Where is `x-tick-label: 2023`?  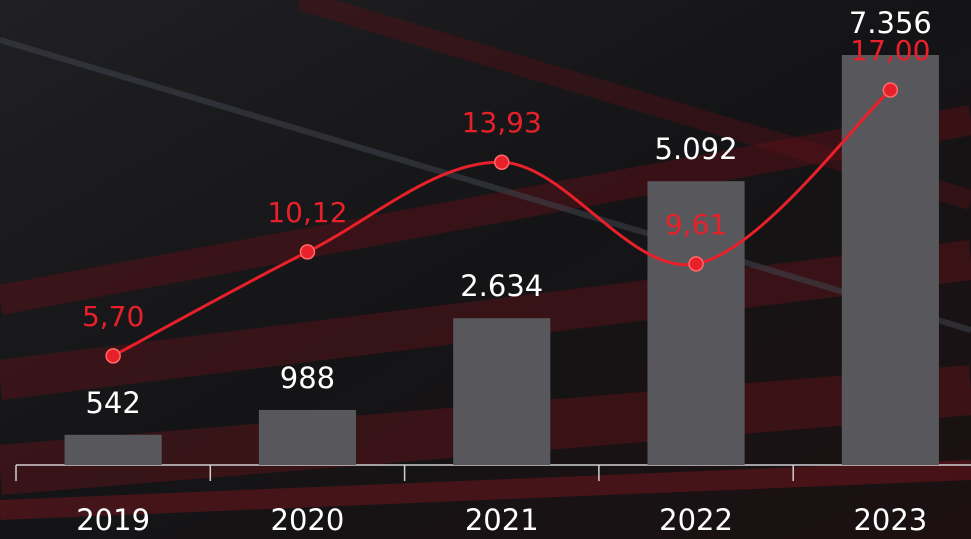
x-tick-label: 2023 is located at coordinates (890, 520).